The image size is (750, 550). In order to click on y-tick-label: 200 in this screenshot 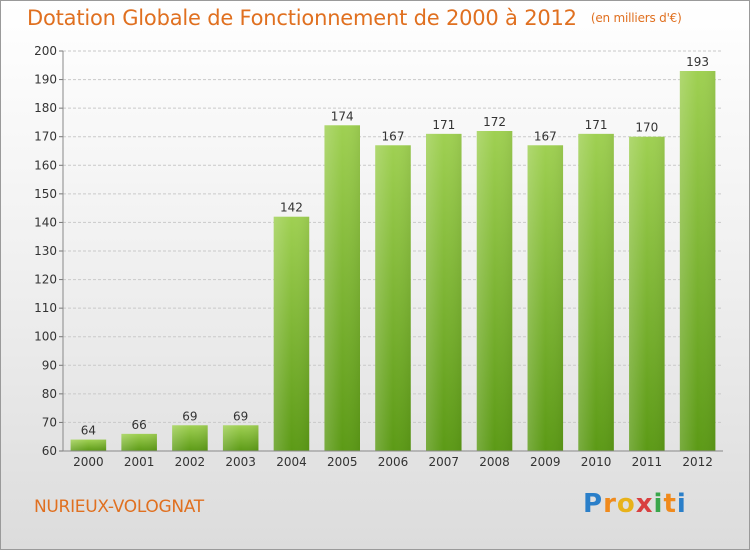, I will do `click(45, 51)`.